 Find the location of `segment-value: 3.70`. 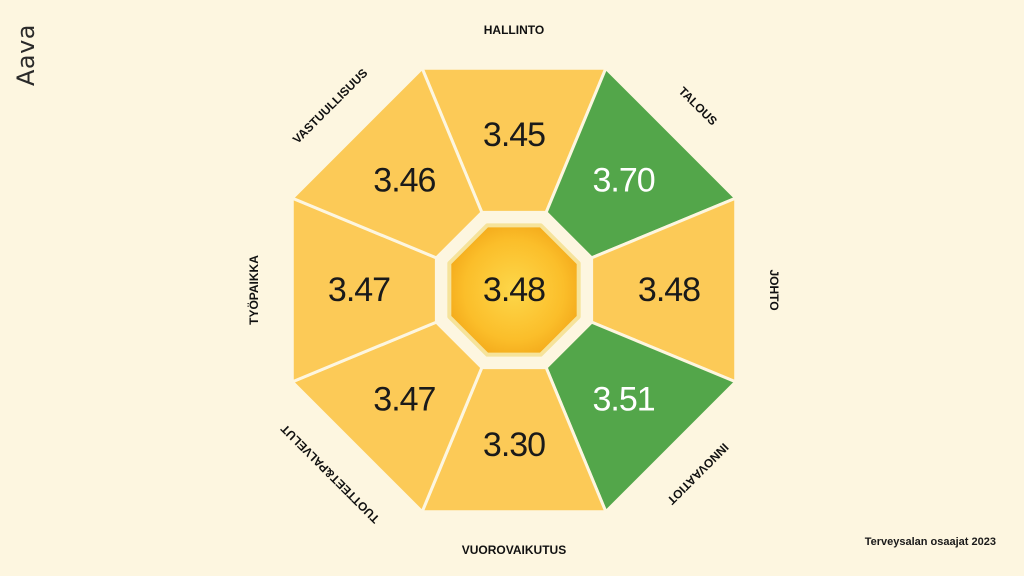

segment-value: 3.70 is located at coordinates (624, 180).